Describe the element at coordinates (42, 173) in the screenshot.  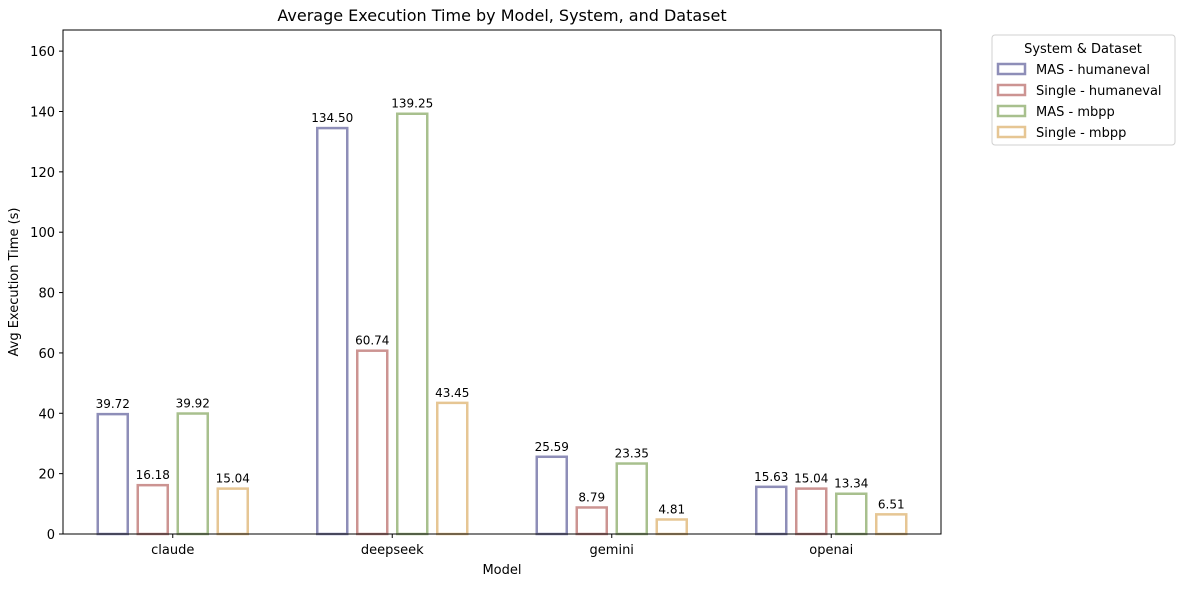
I see `y-tick-label: 120` at that location.